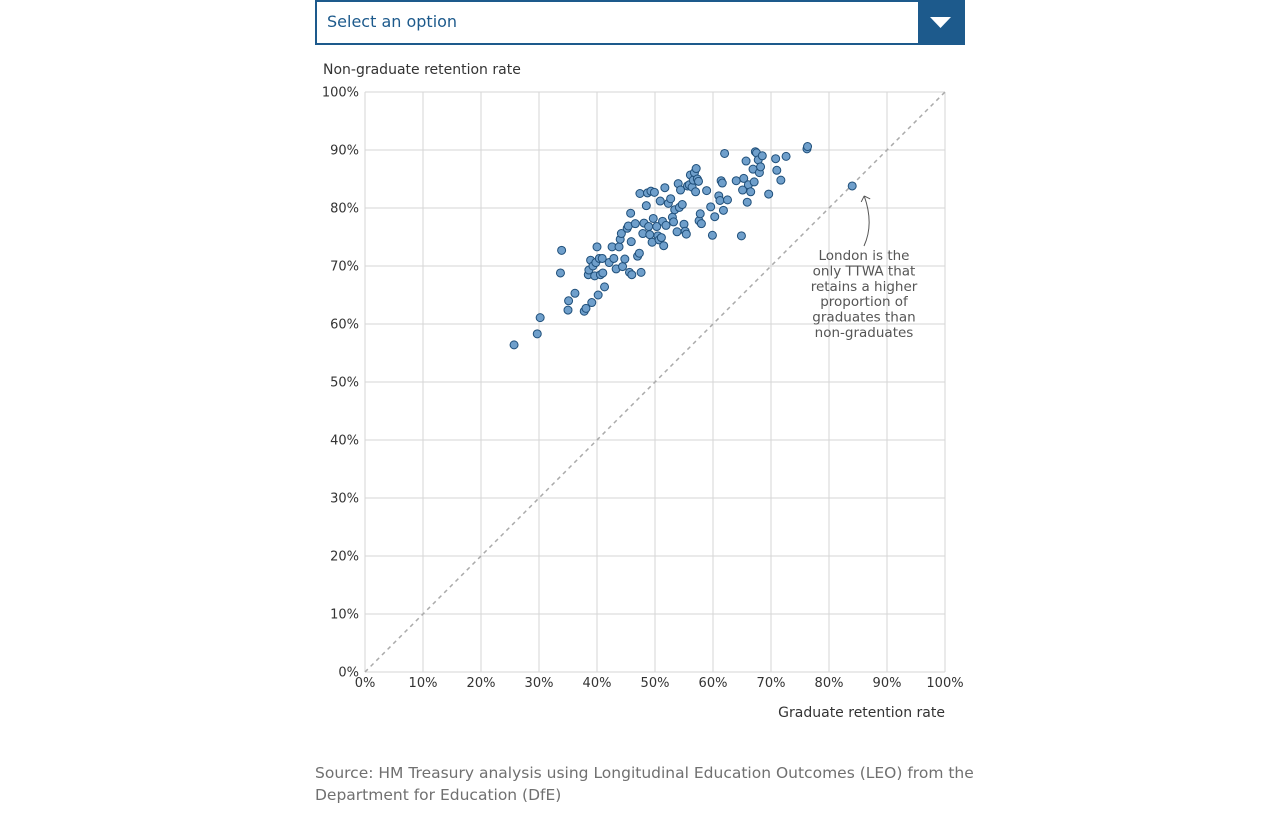  What do you see at coordinates (944, 683) in the screenshot?
I see `x-tick-label: 100%` at bounding box center [944, 683].